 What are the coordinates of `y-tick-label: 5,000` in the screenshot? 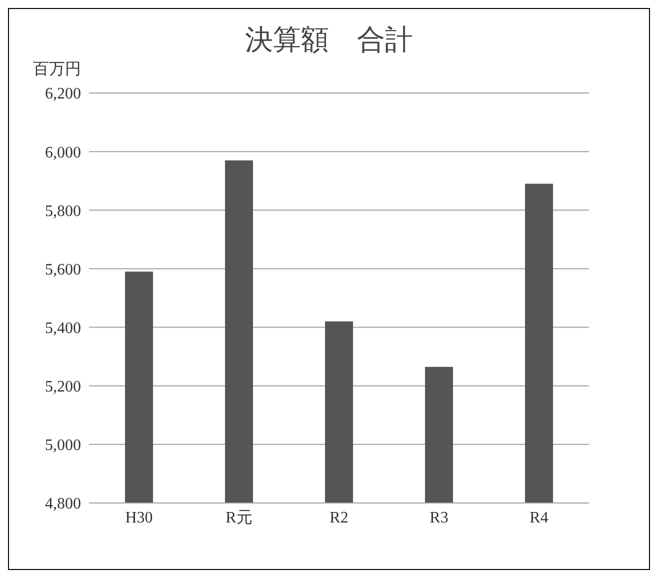 It's located at (63, 445).